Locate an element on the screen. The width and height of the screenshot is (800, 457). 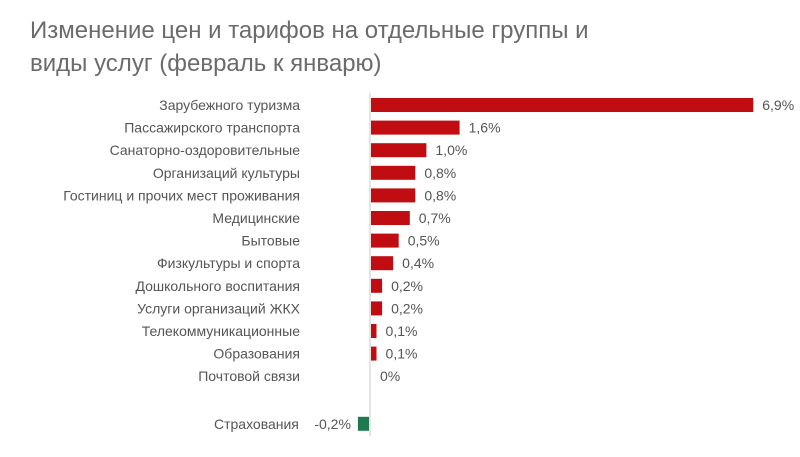
category-label: Пассажирского транспорта is located at coordinates (212, 128).